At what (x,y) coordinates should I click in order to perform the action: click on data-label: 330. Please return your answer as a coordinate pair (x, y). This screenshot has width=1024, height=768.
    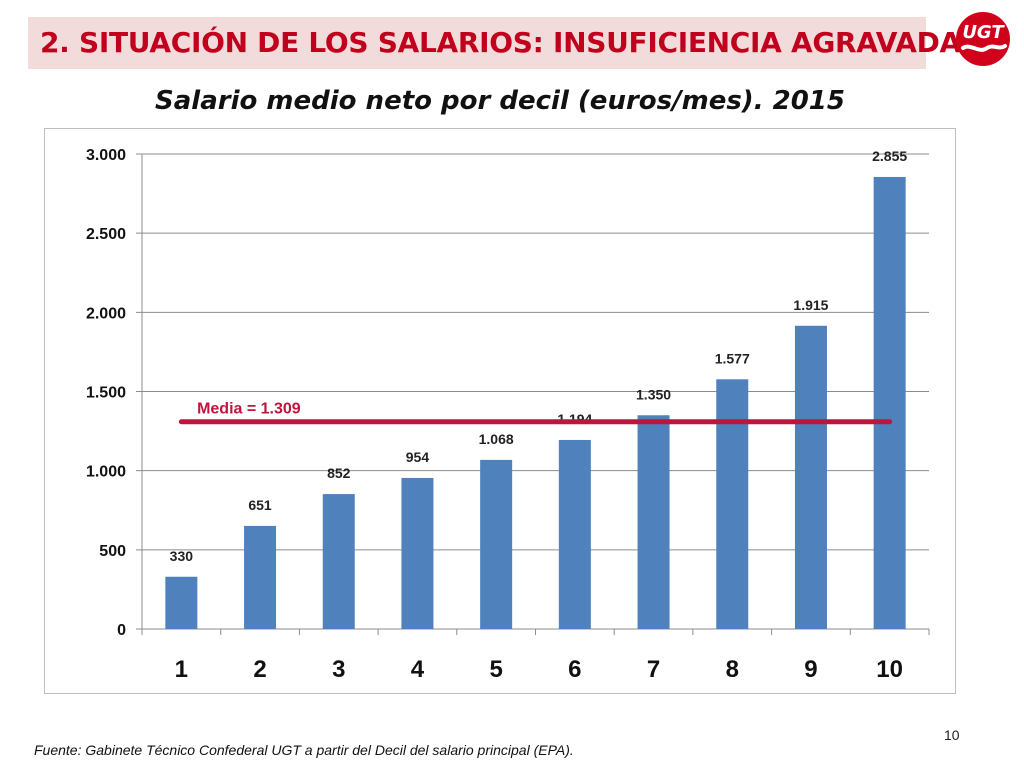
    Looking at the image, I should click on (182, 556).